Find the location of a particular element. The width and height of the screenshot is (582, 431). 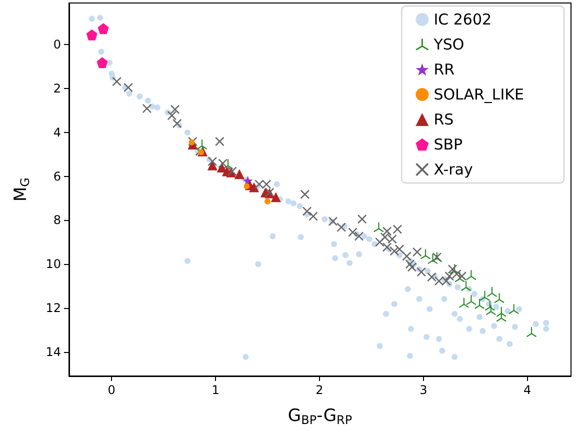

legend-label: X-ray is located at coordinates (453, 169).